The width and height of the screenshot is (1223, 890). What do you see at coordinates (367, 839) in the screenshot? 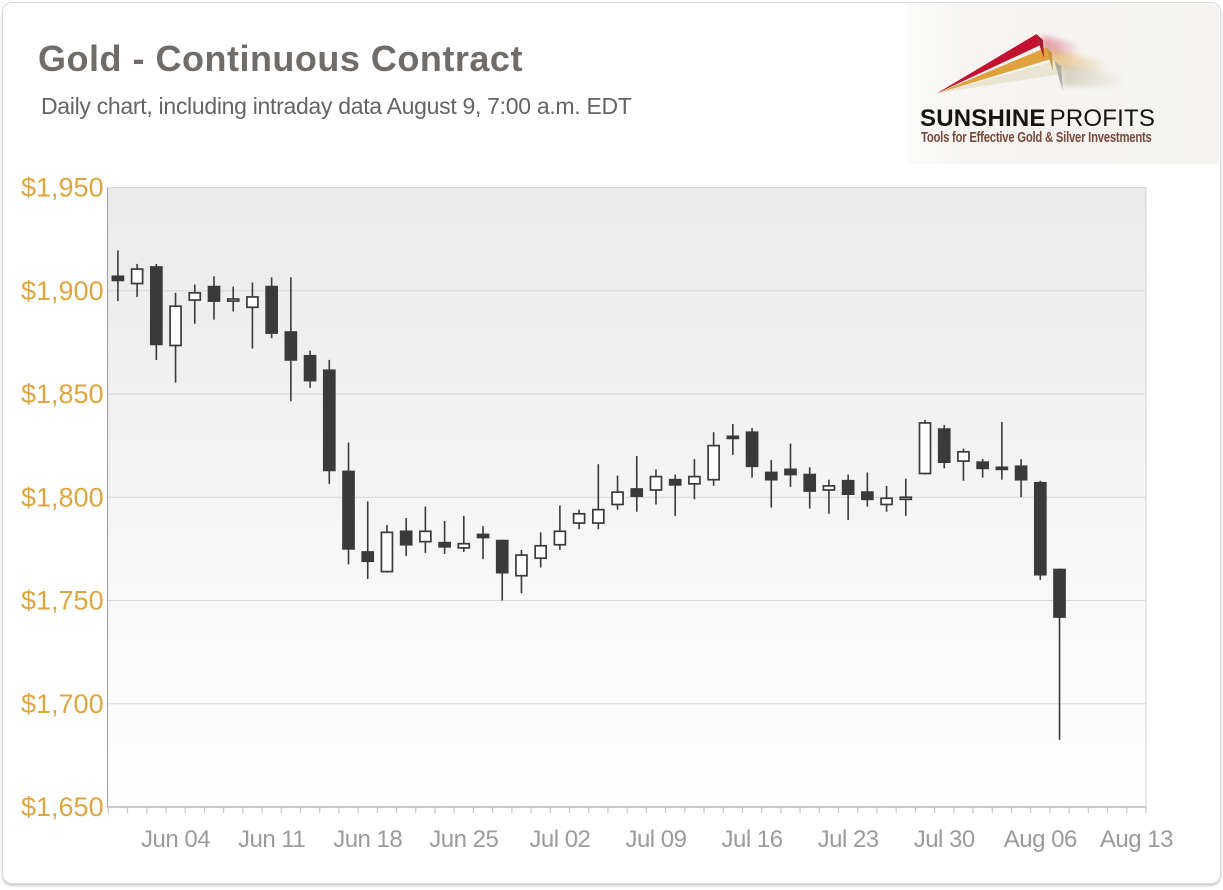
I see `x-axis-label: Jun 18` at bounding box center [367, 839].